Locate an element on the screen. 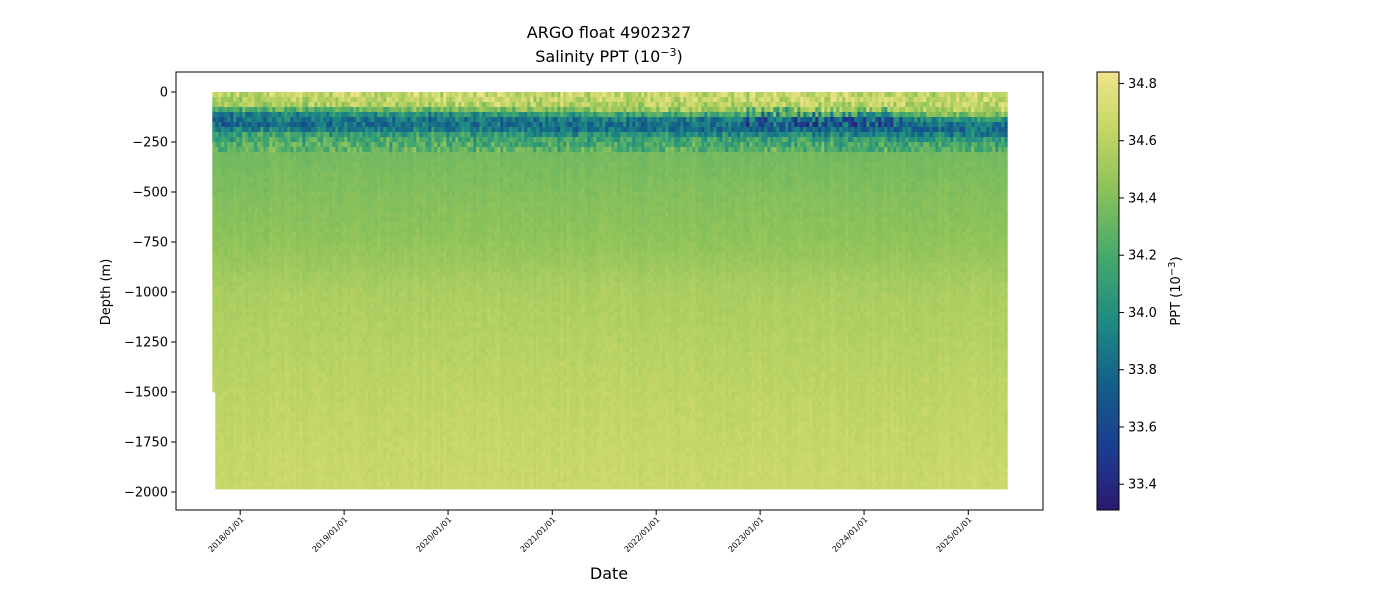 This screenshot has height=604, width=1400. profile-column is located at coordinates (220, 291).